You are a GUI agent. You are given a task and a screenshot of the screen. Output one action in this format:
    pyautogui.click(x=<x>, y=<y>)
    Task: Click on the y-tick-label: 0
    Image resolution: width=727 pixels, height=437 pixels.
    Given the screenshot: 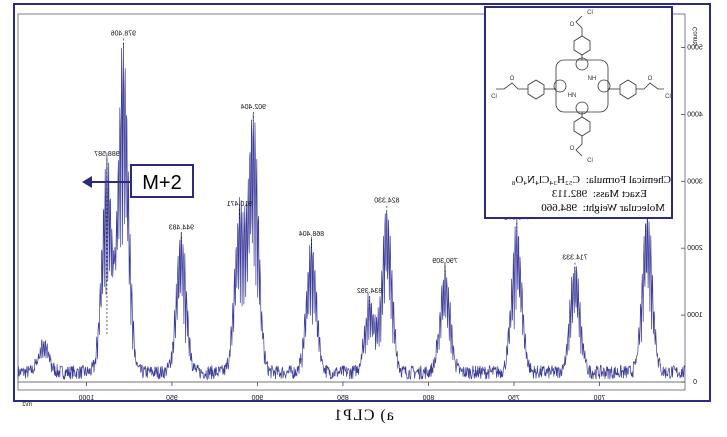 What is the action you would take?
    pyautogui.click(x=695, y=382)
    